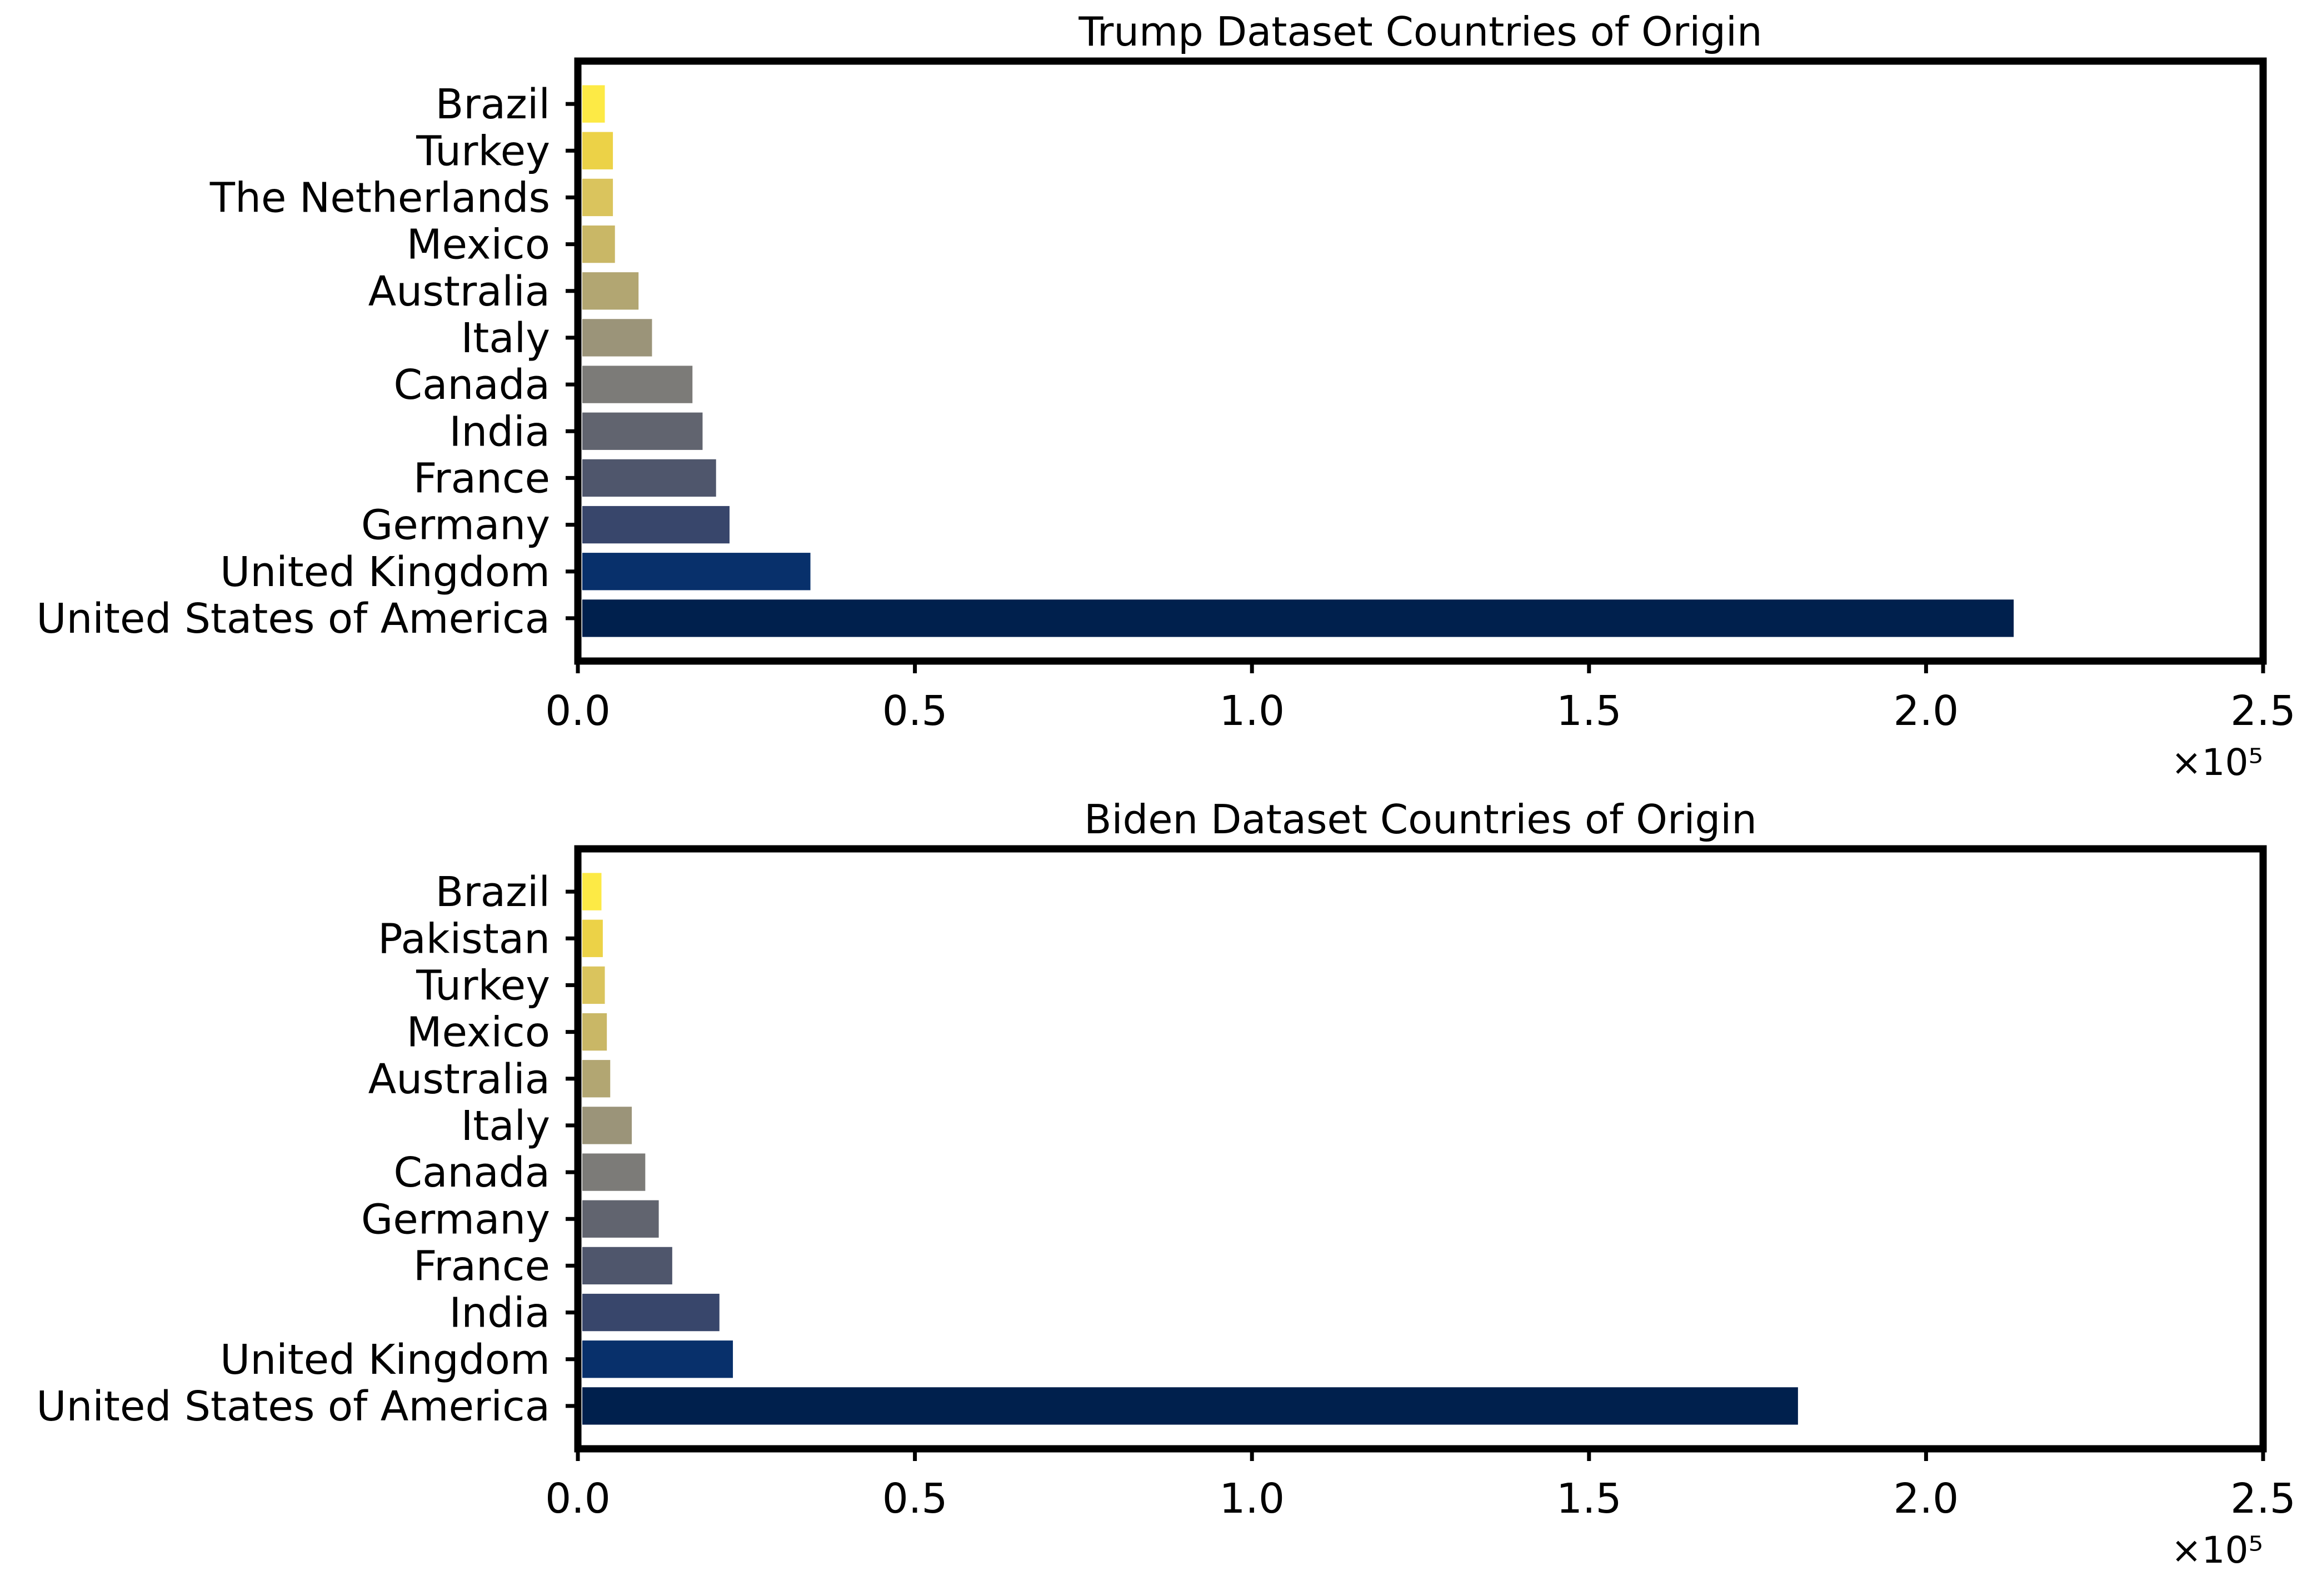  Describe the element at coordinates (1421, 820) in the screenshot. I see `chart-title: Biden Dataset Countries of Origin` at that location.